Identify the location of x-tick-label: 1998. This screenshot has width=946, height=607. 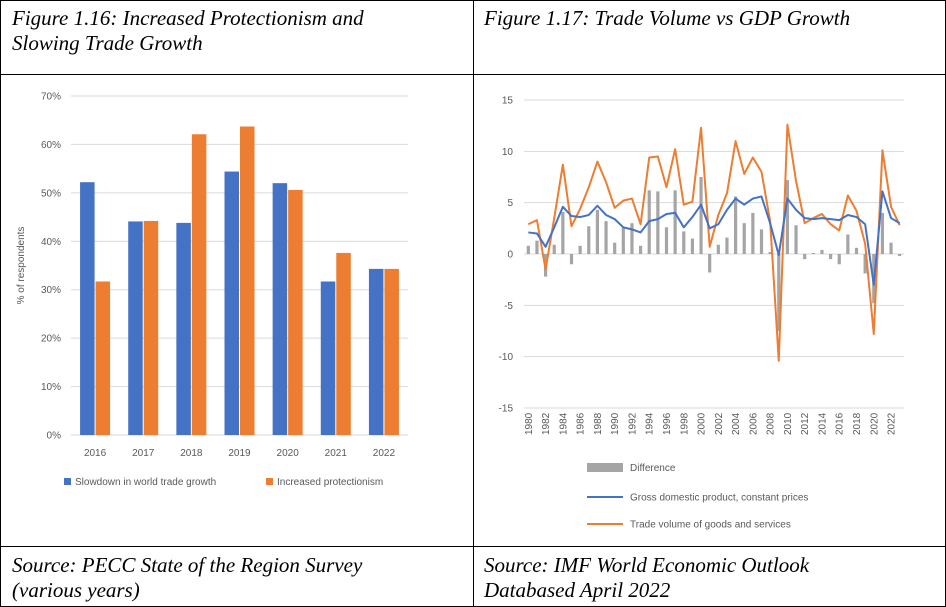
(684, 423).